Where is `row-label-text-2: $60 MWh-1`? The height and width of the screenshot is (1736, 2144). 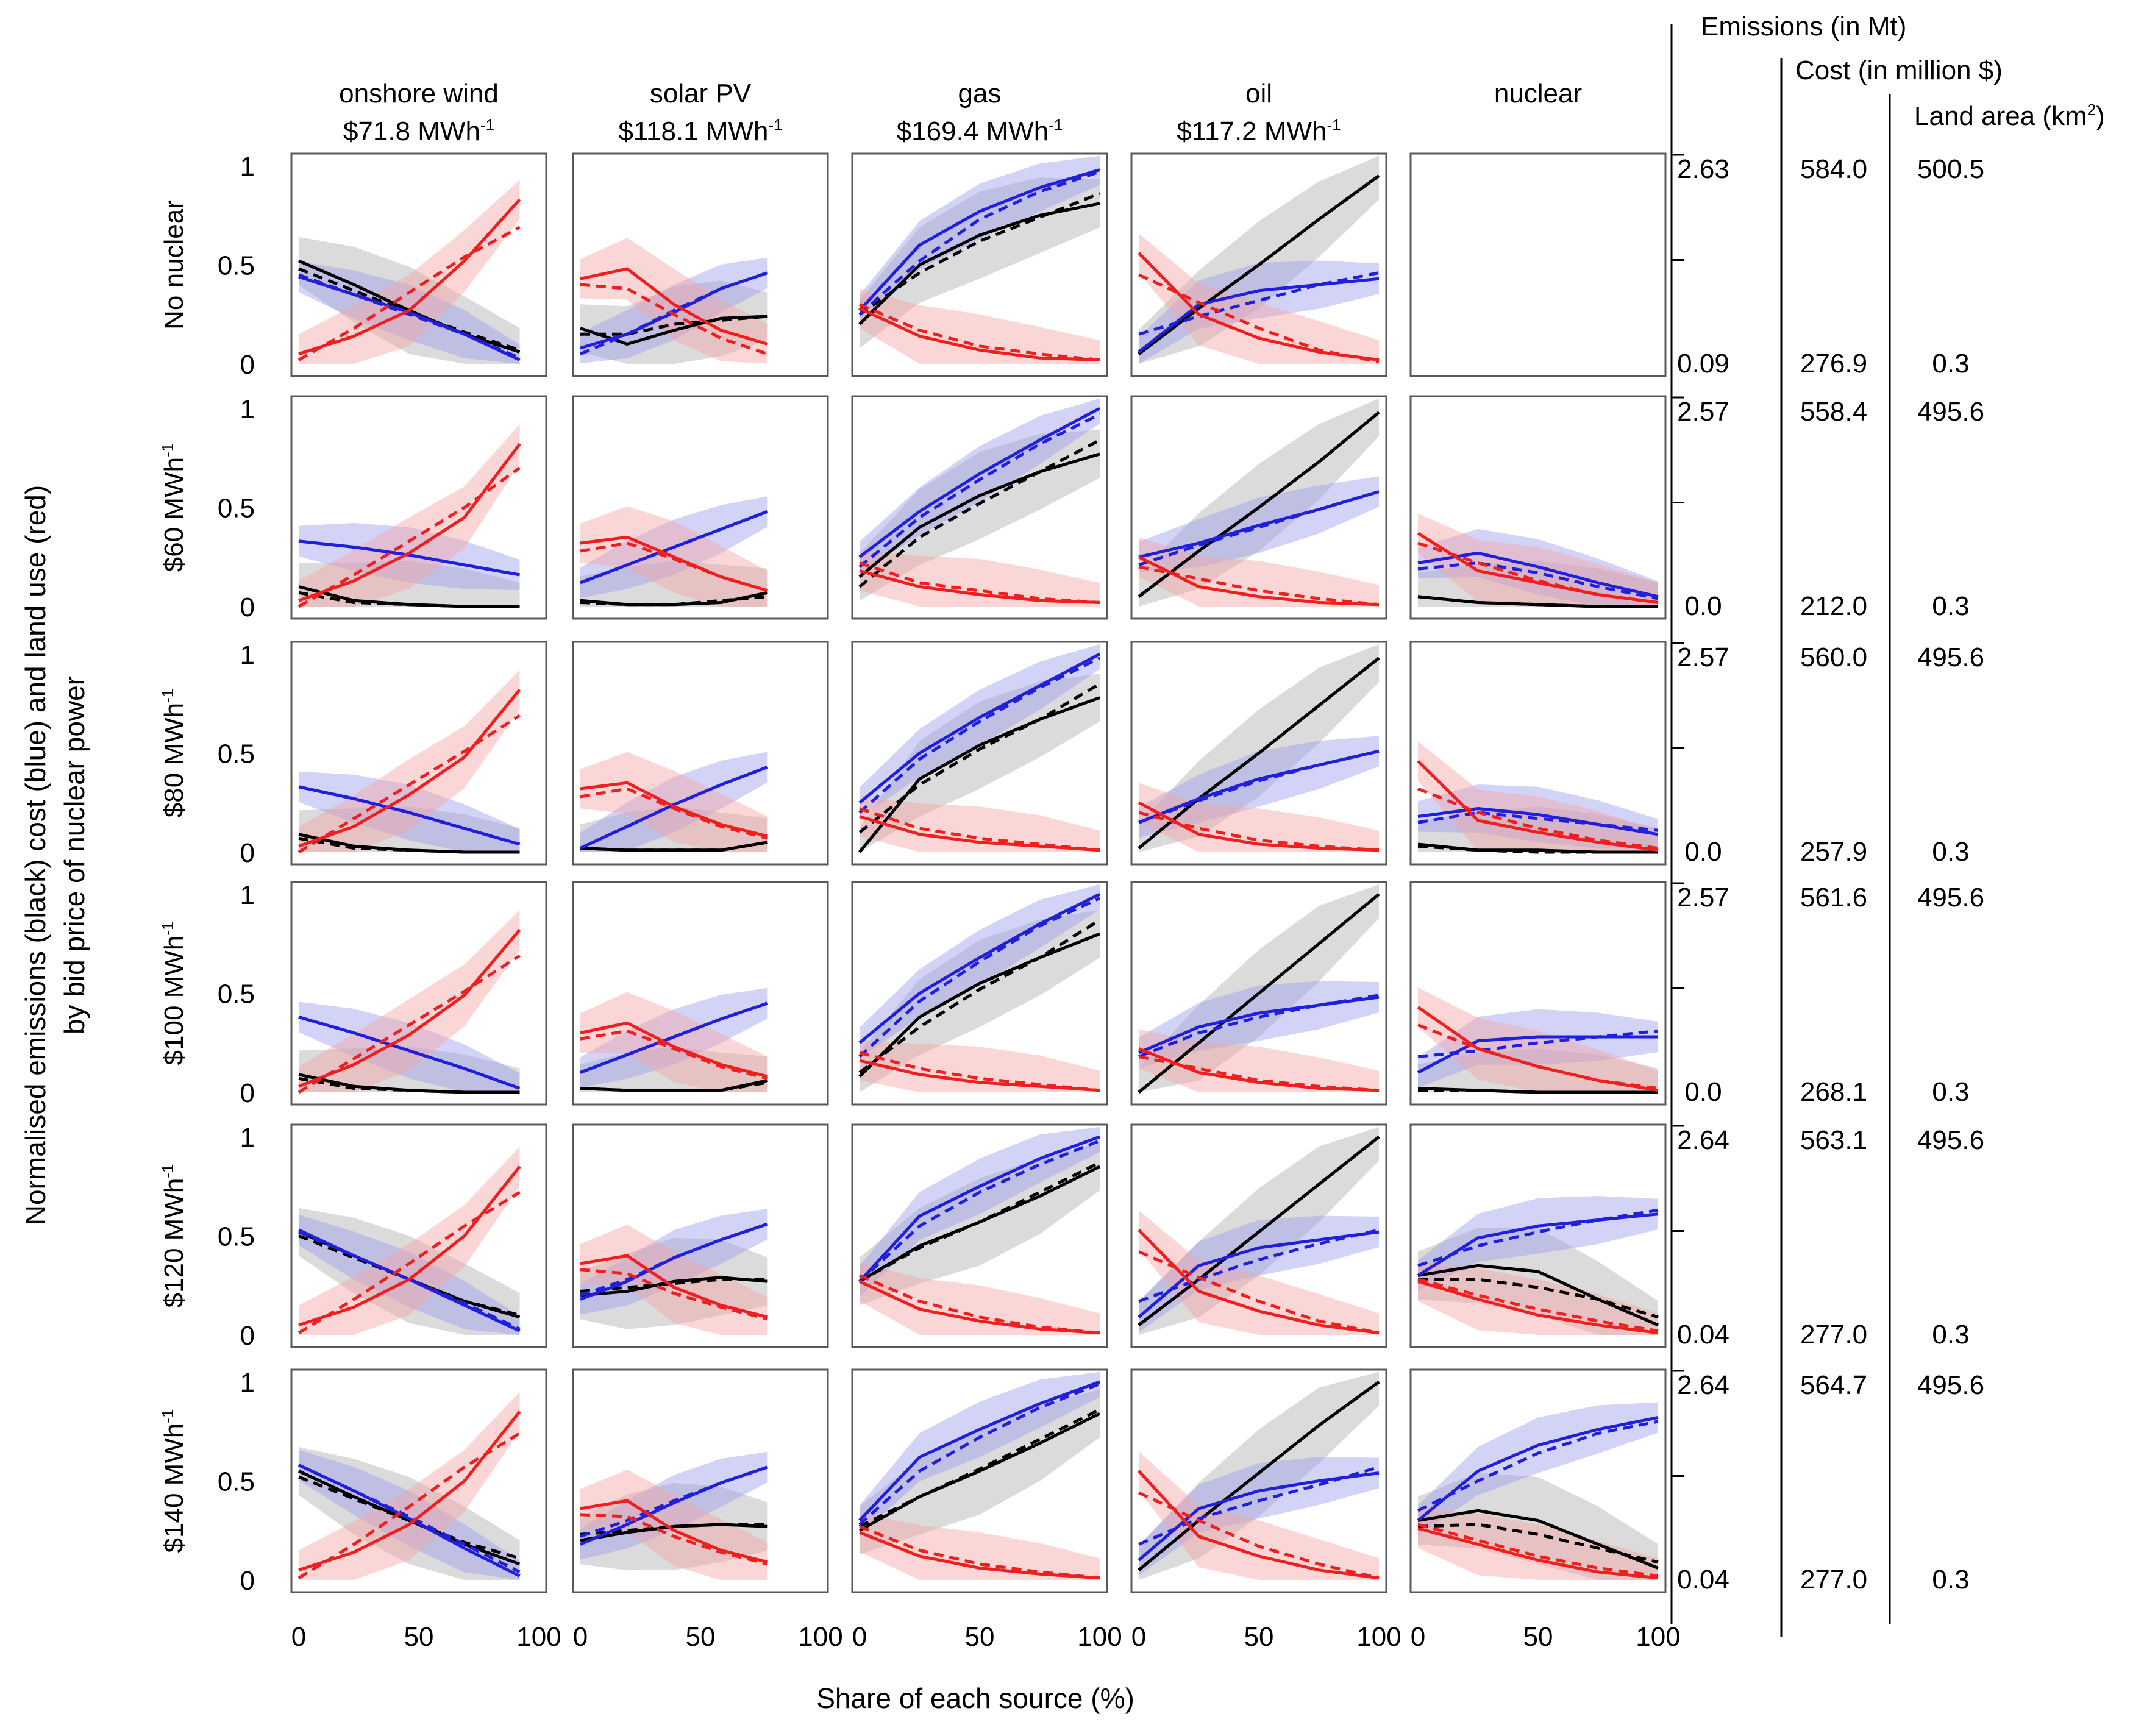 row-label-text-2: $60 MWh-1 is located at coordinates (173, 507).